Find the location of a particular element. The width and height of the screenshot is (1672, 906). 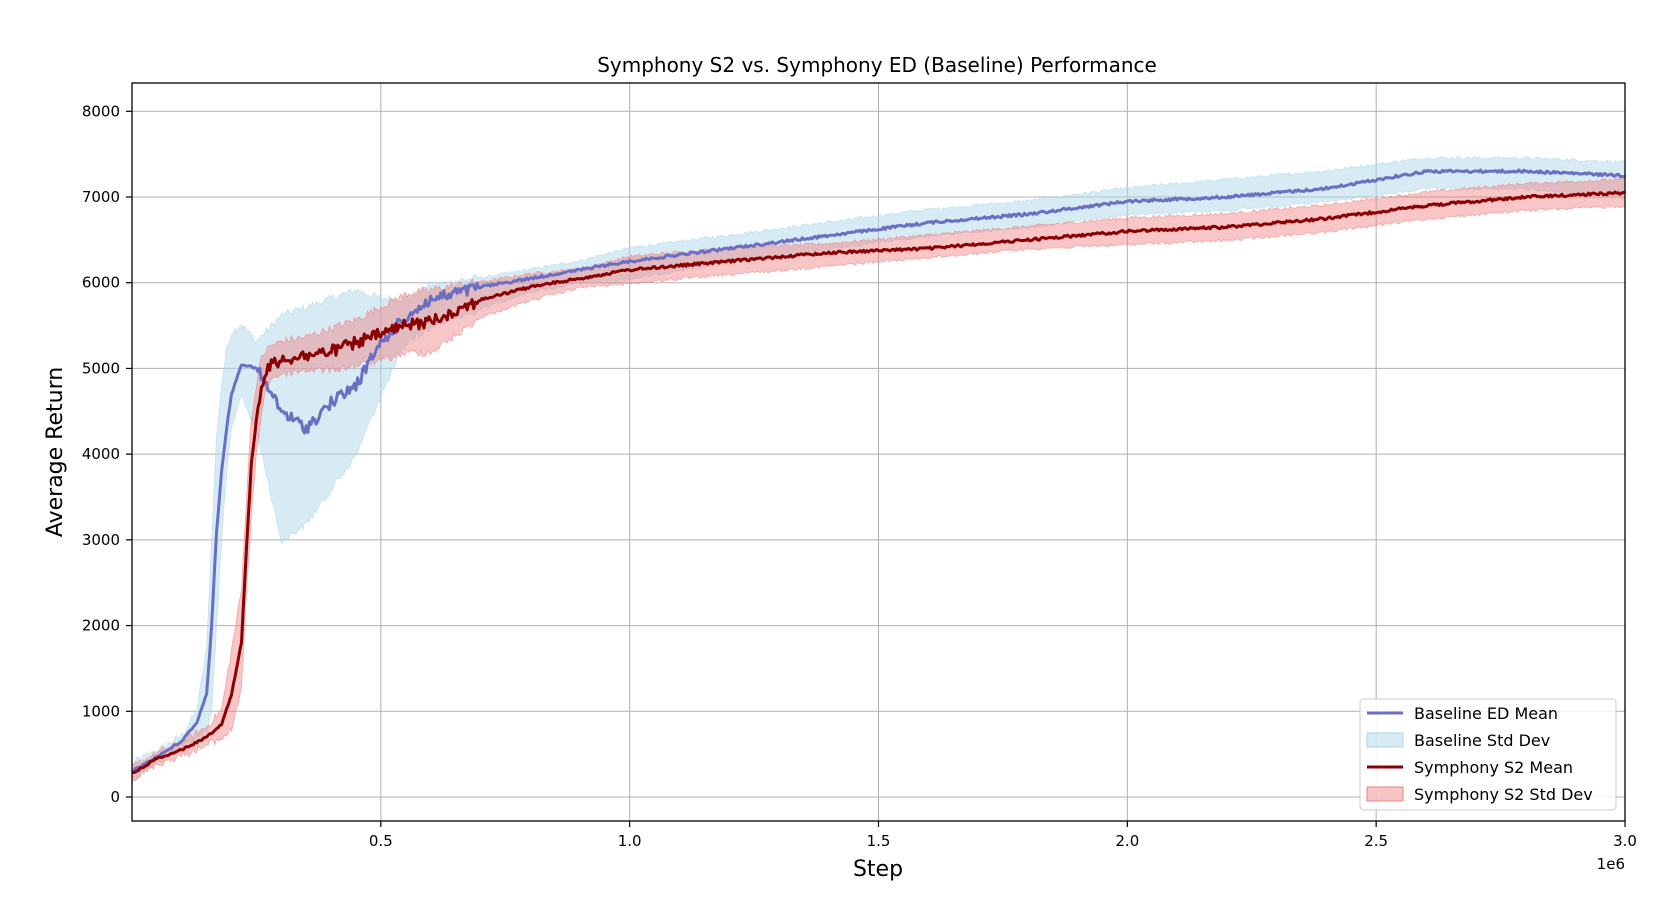

legend-swatch-baseline-std is located at coordinates (1385, 740).